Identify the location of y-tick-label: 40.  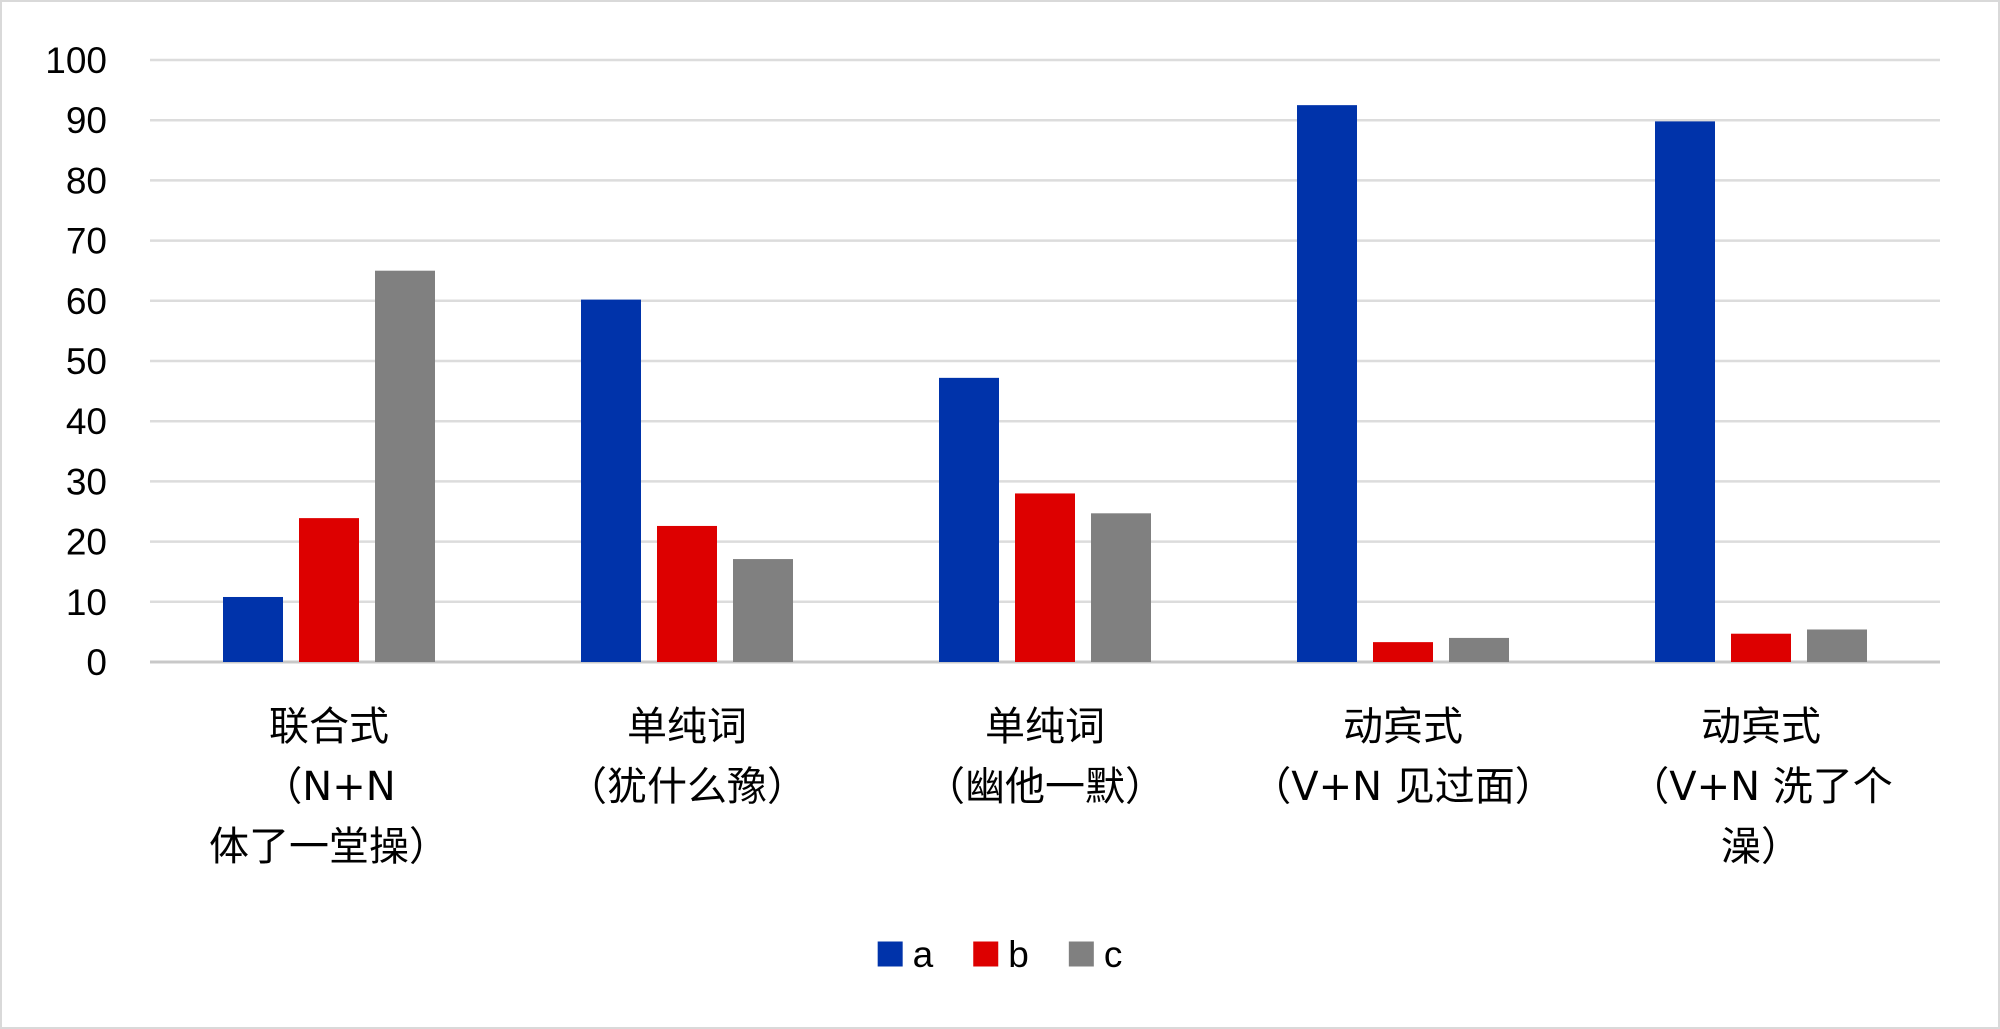
(86, 421).